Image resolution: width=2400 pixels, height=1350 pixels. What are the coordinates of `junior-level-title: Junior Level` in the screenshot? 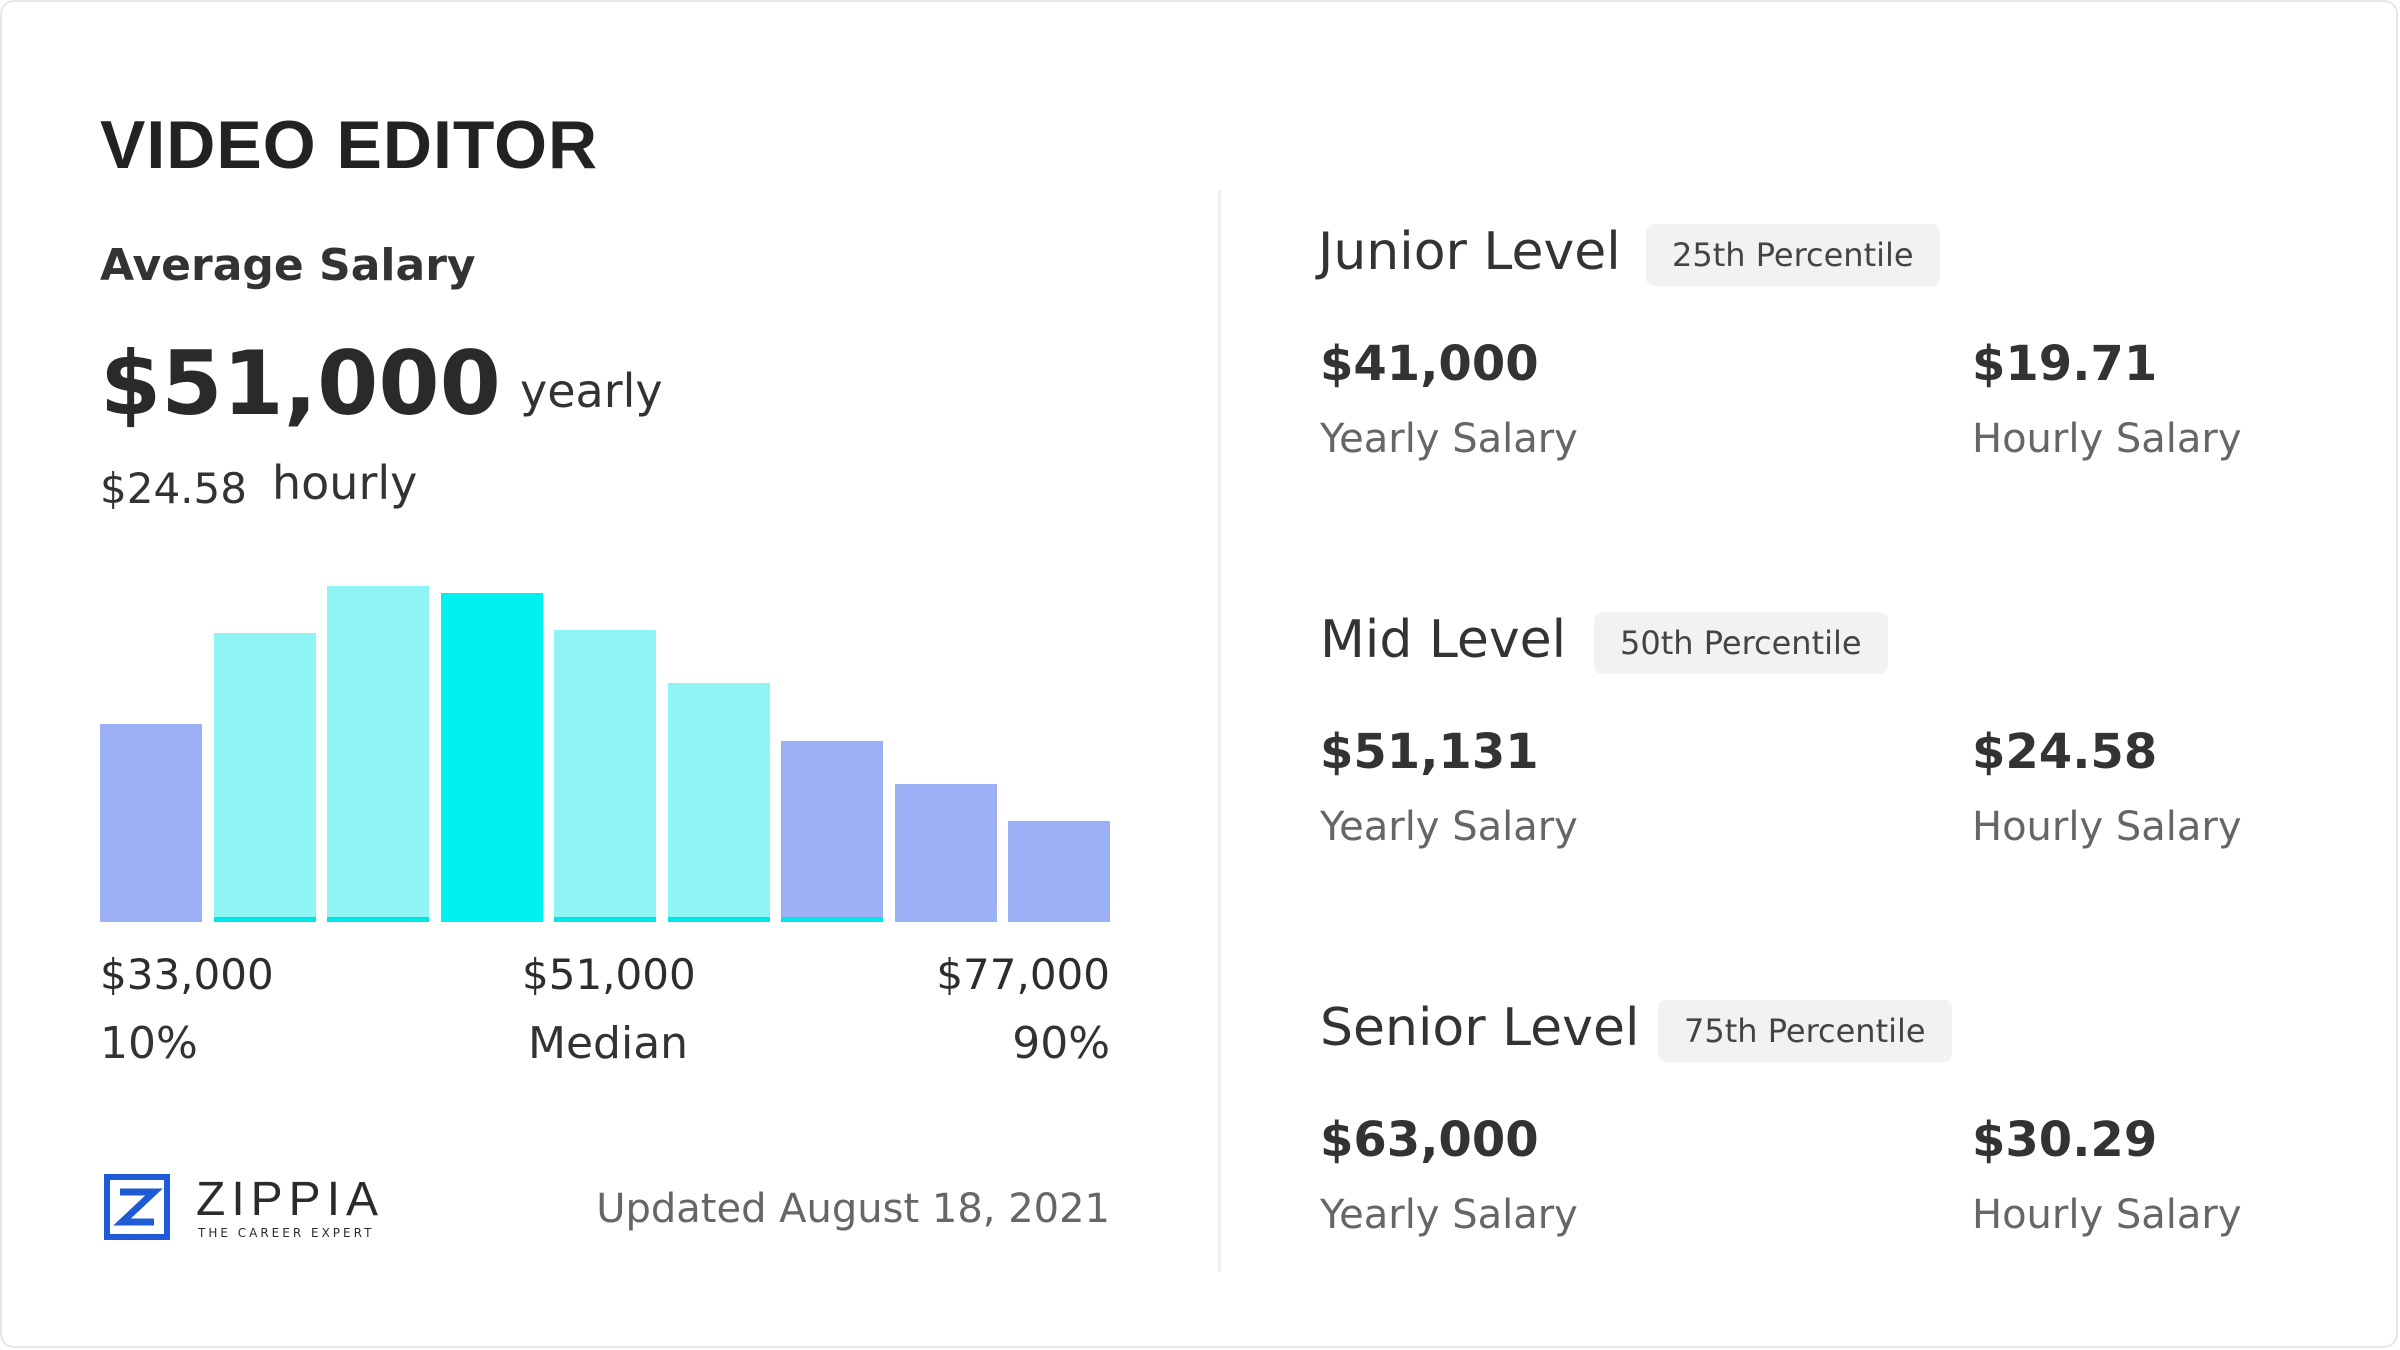 It's located at (1469, 252).